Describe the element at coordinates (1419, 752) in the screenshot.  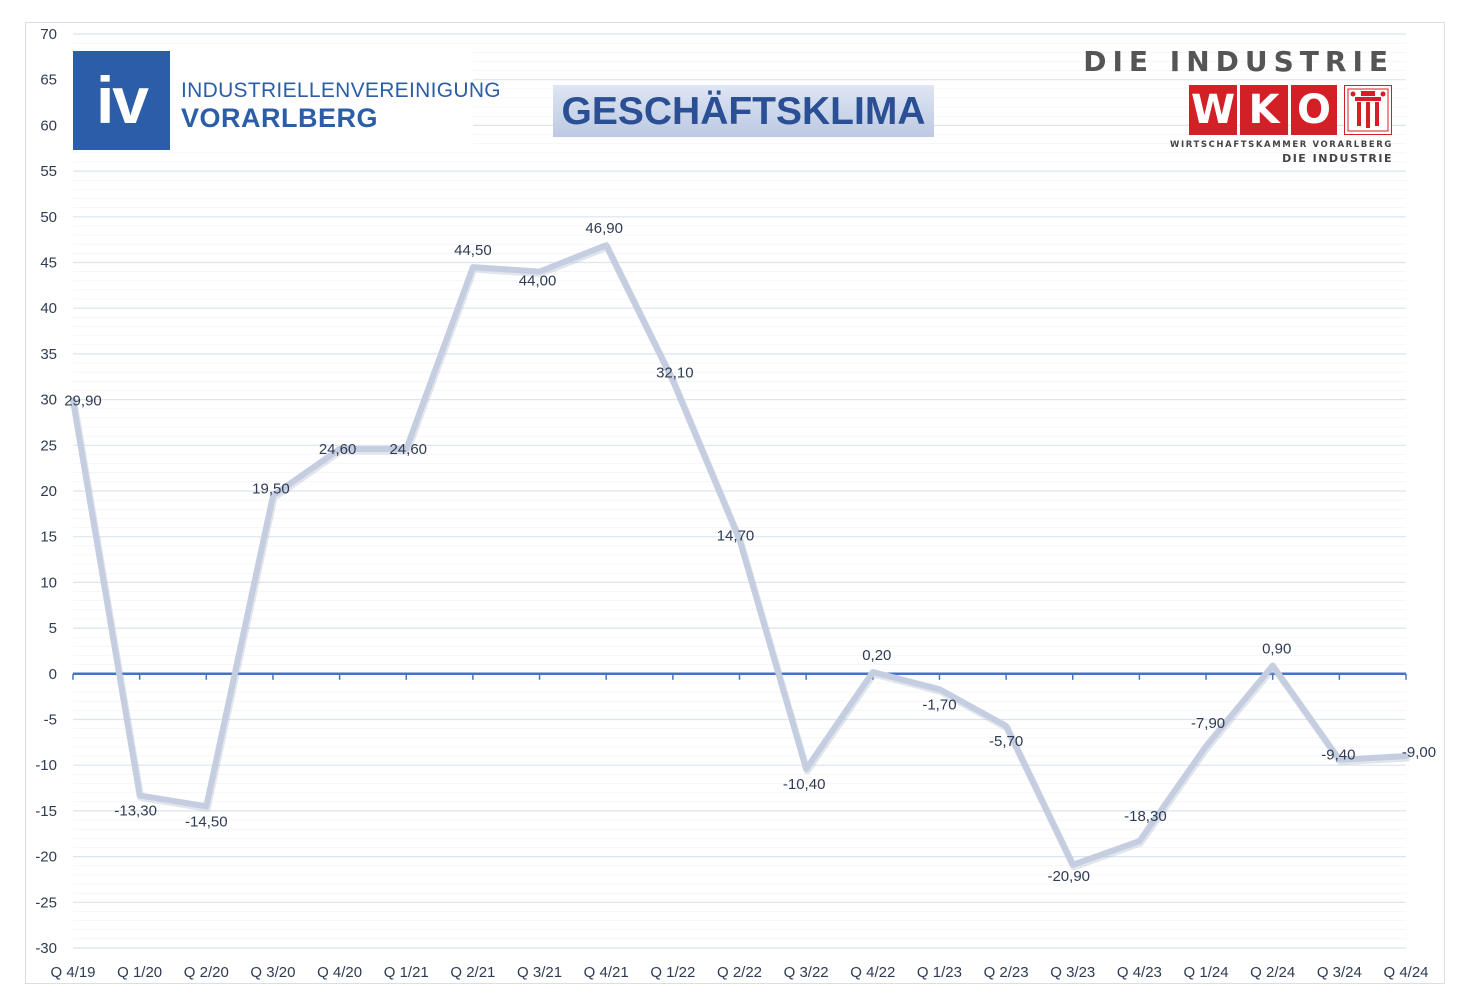
I see `data-label: -9,00` at that location.